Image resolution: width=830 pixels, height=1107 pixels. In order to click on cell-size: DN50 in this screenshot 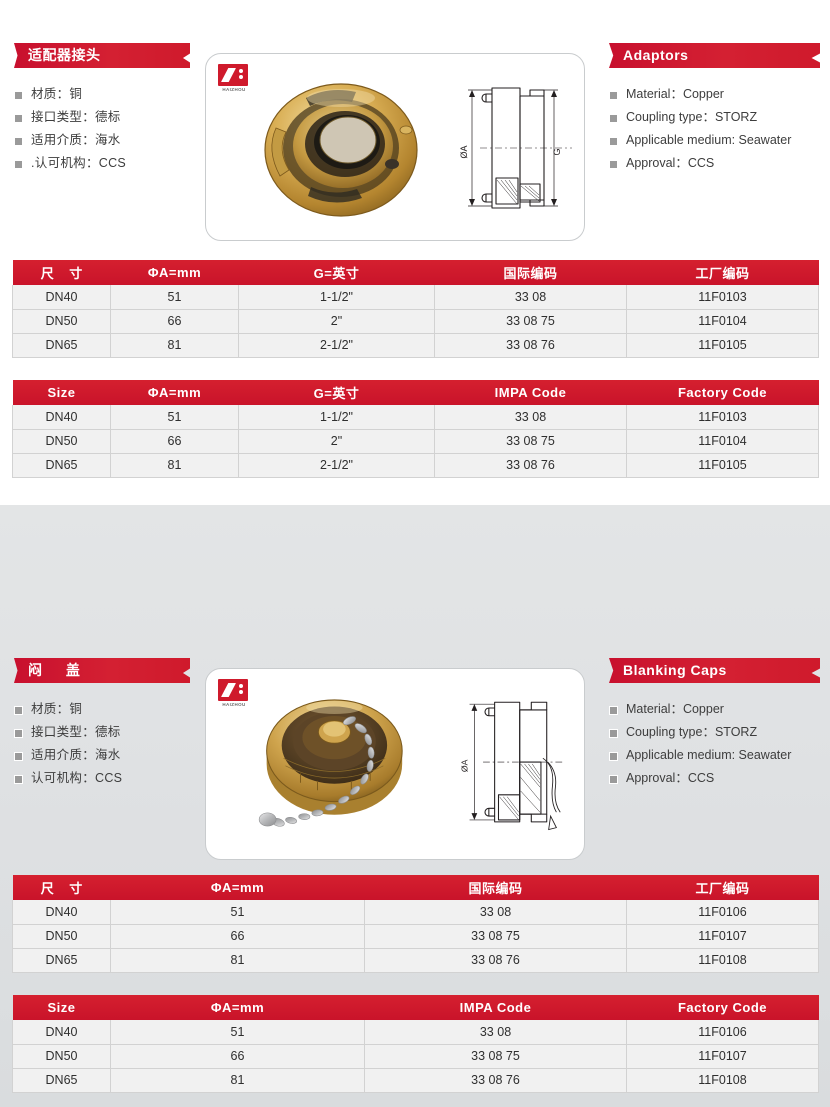, I will do `click(61, 321)`.